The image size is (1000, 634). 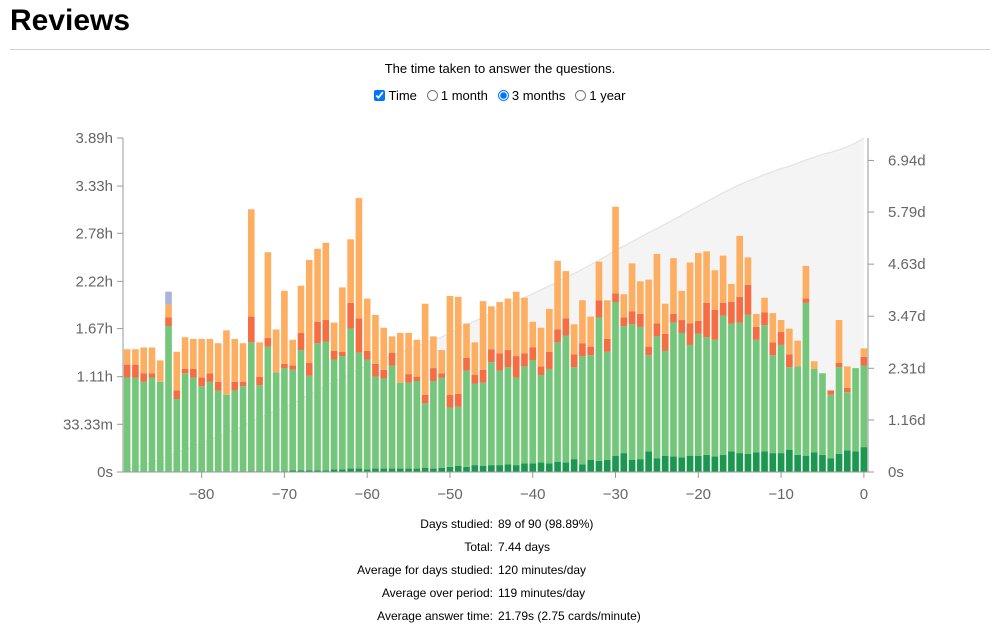 I want to click on range-1-year-radio, so click(x=581, y=95).